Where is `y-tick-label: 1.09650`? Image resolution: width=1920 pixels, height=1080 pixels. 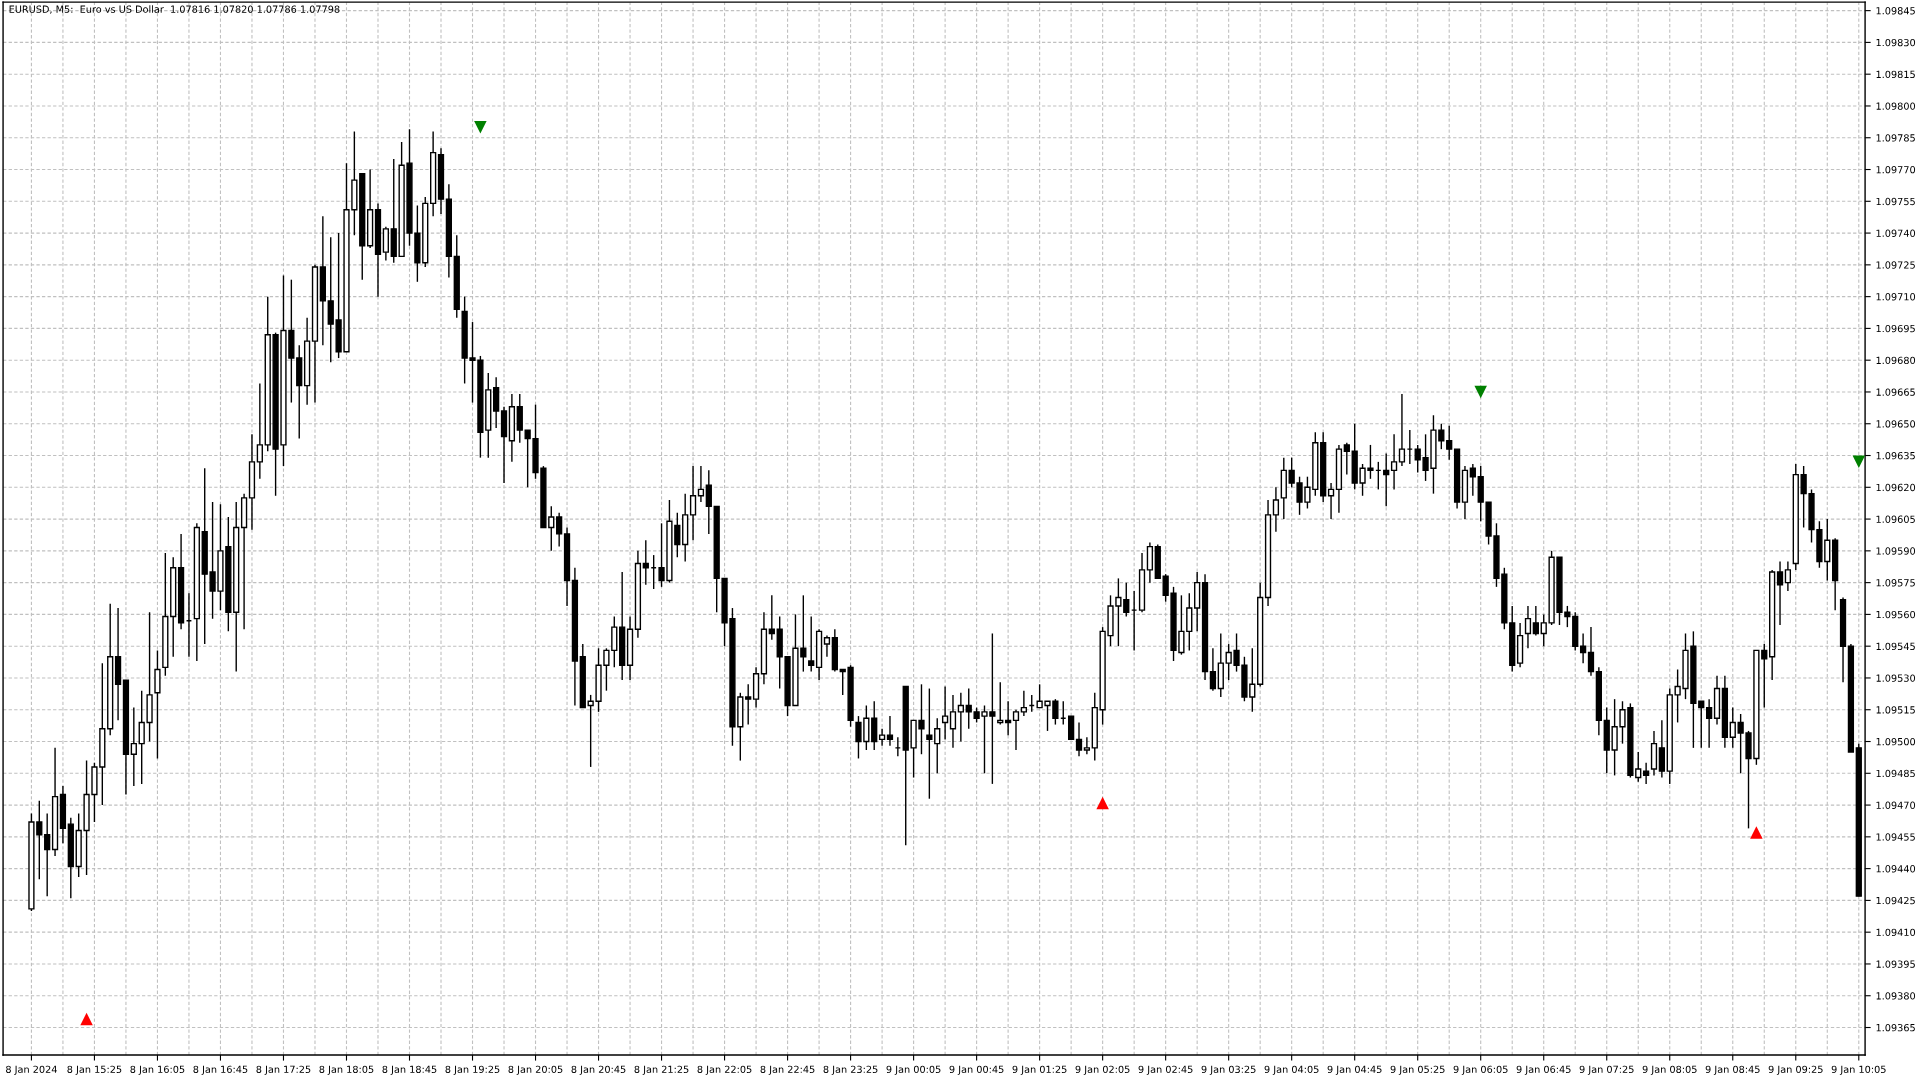
y-tick-label: 1.09650 is located at coordinates (1896, 424).